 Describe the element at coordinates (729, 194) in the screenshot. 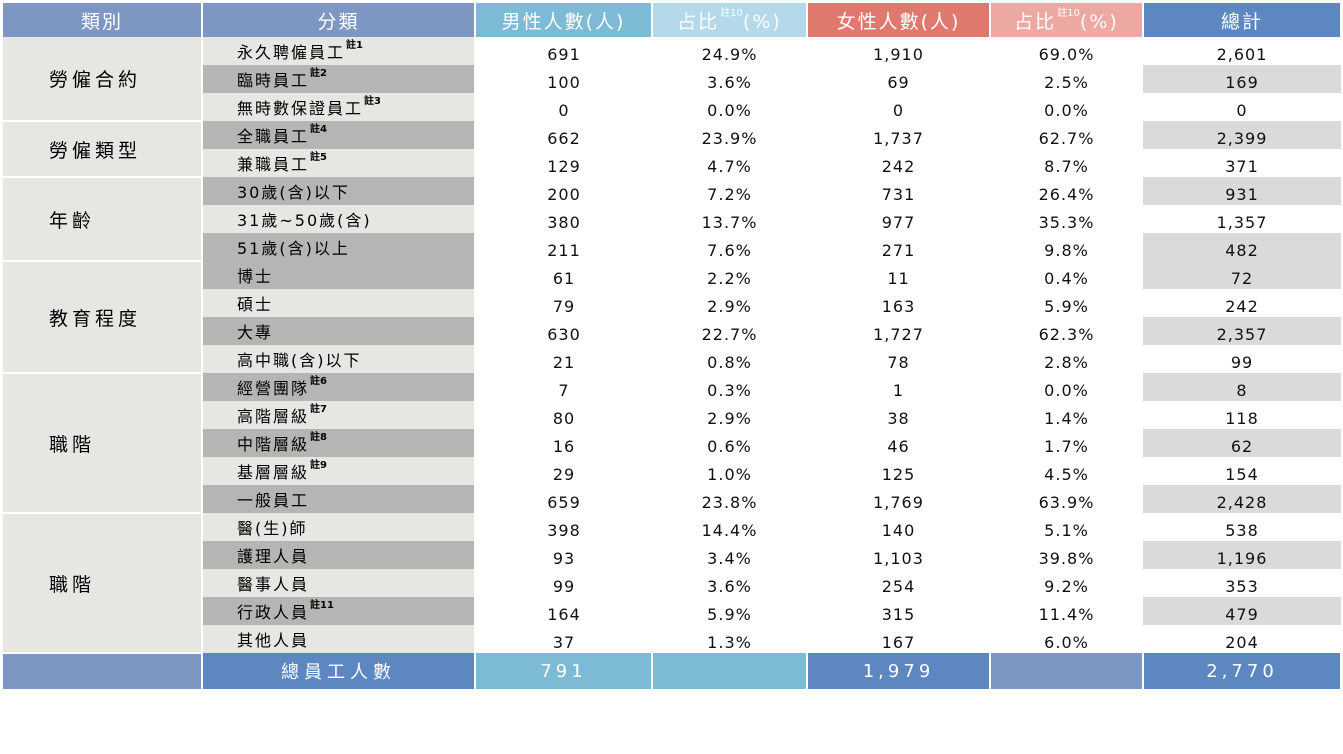

I see `male-percentage-cell: 7.2%` at that location.